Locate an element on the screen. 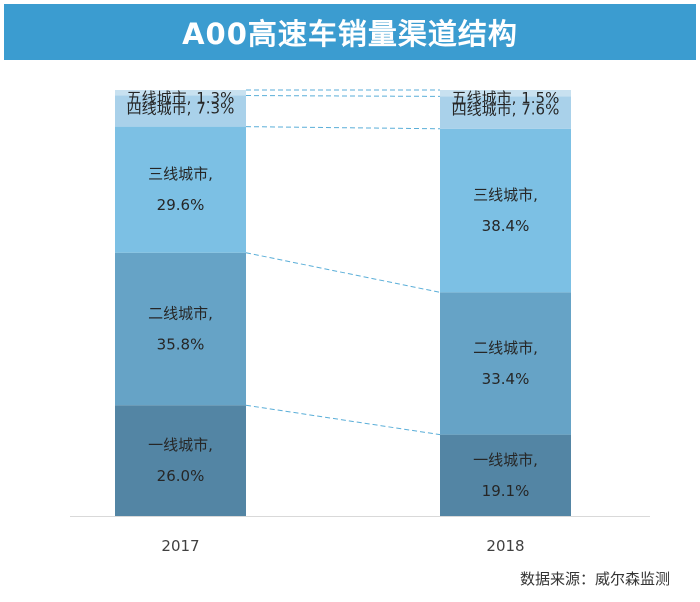 The height and width of the screenshot is (602, 700). page-title: A00高速车销量渠道结构 is located at coordinates (350, 34).